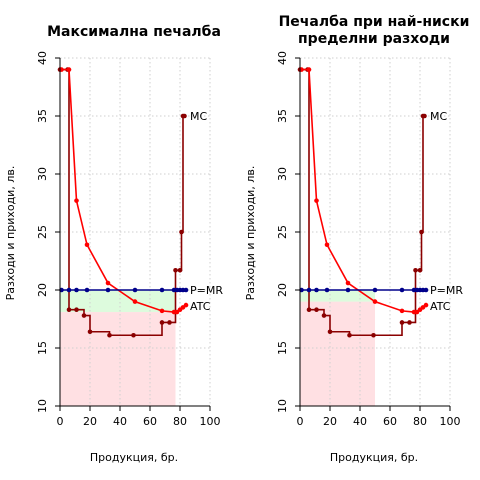 Image resolution: width=480 pixels, height=480 pixels. Describe the element at coordinates (374, 22) in the screenshot. I see `chart-title-line: Печалба при най-ниски` at that location.